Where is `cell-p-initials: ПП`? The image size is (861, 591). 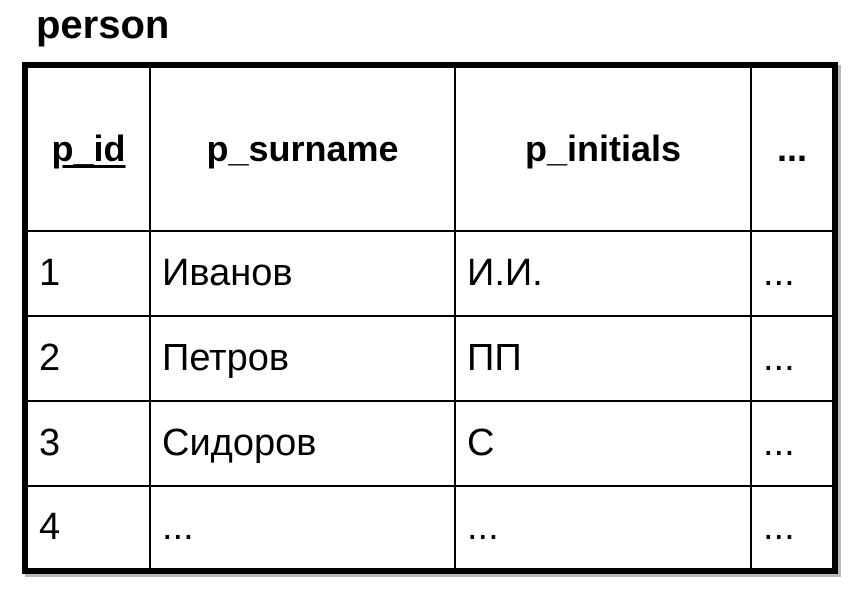 cell-p-initials: ПП is located at coordinates (603, 358).